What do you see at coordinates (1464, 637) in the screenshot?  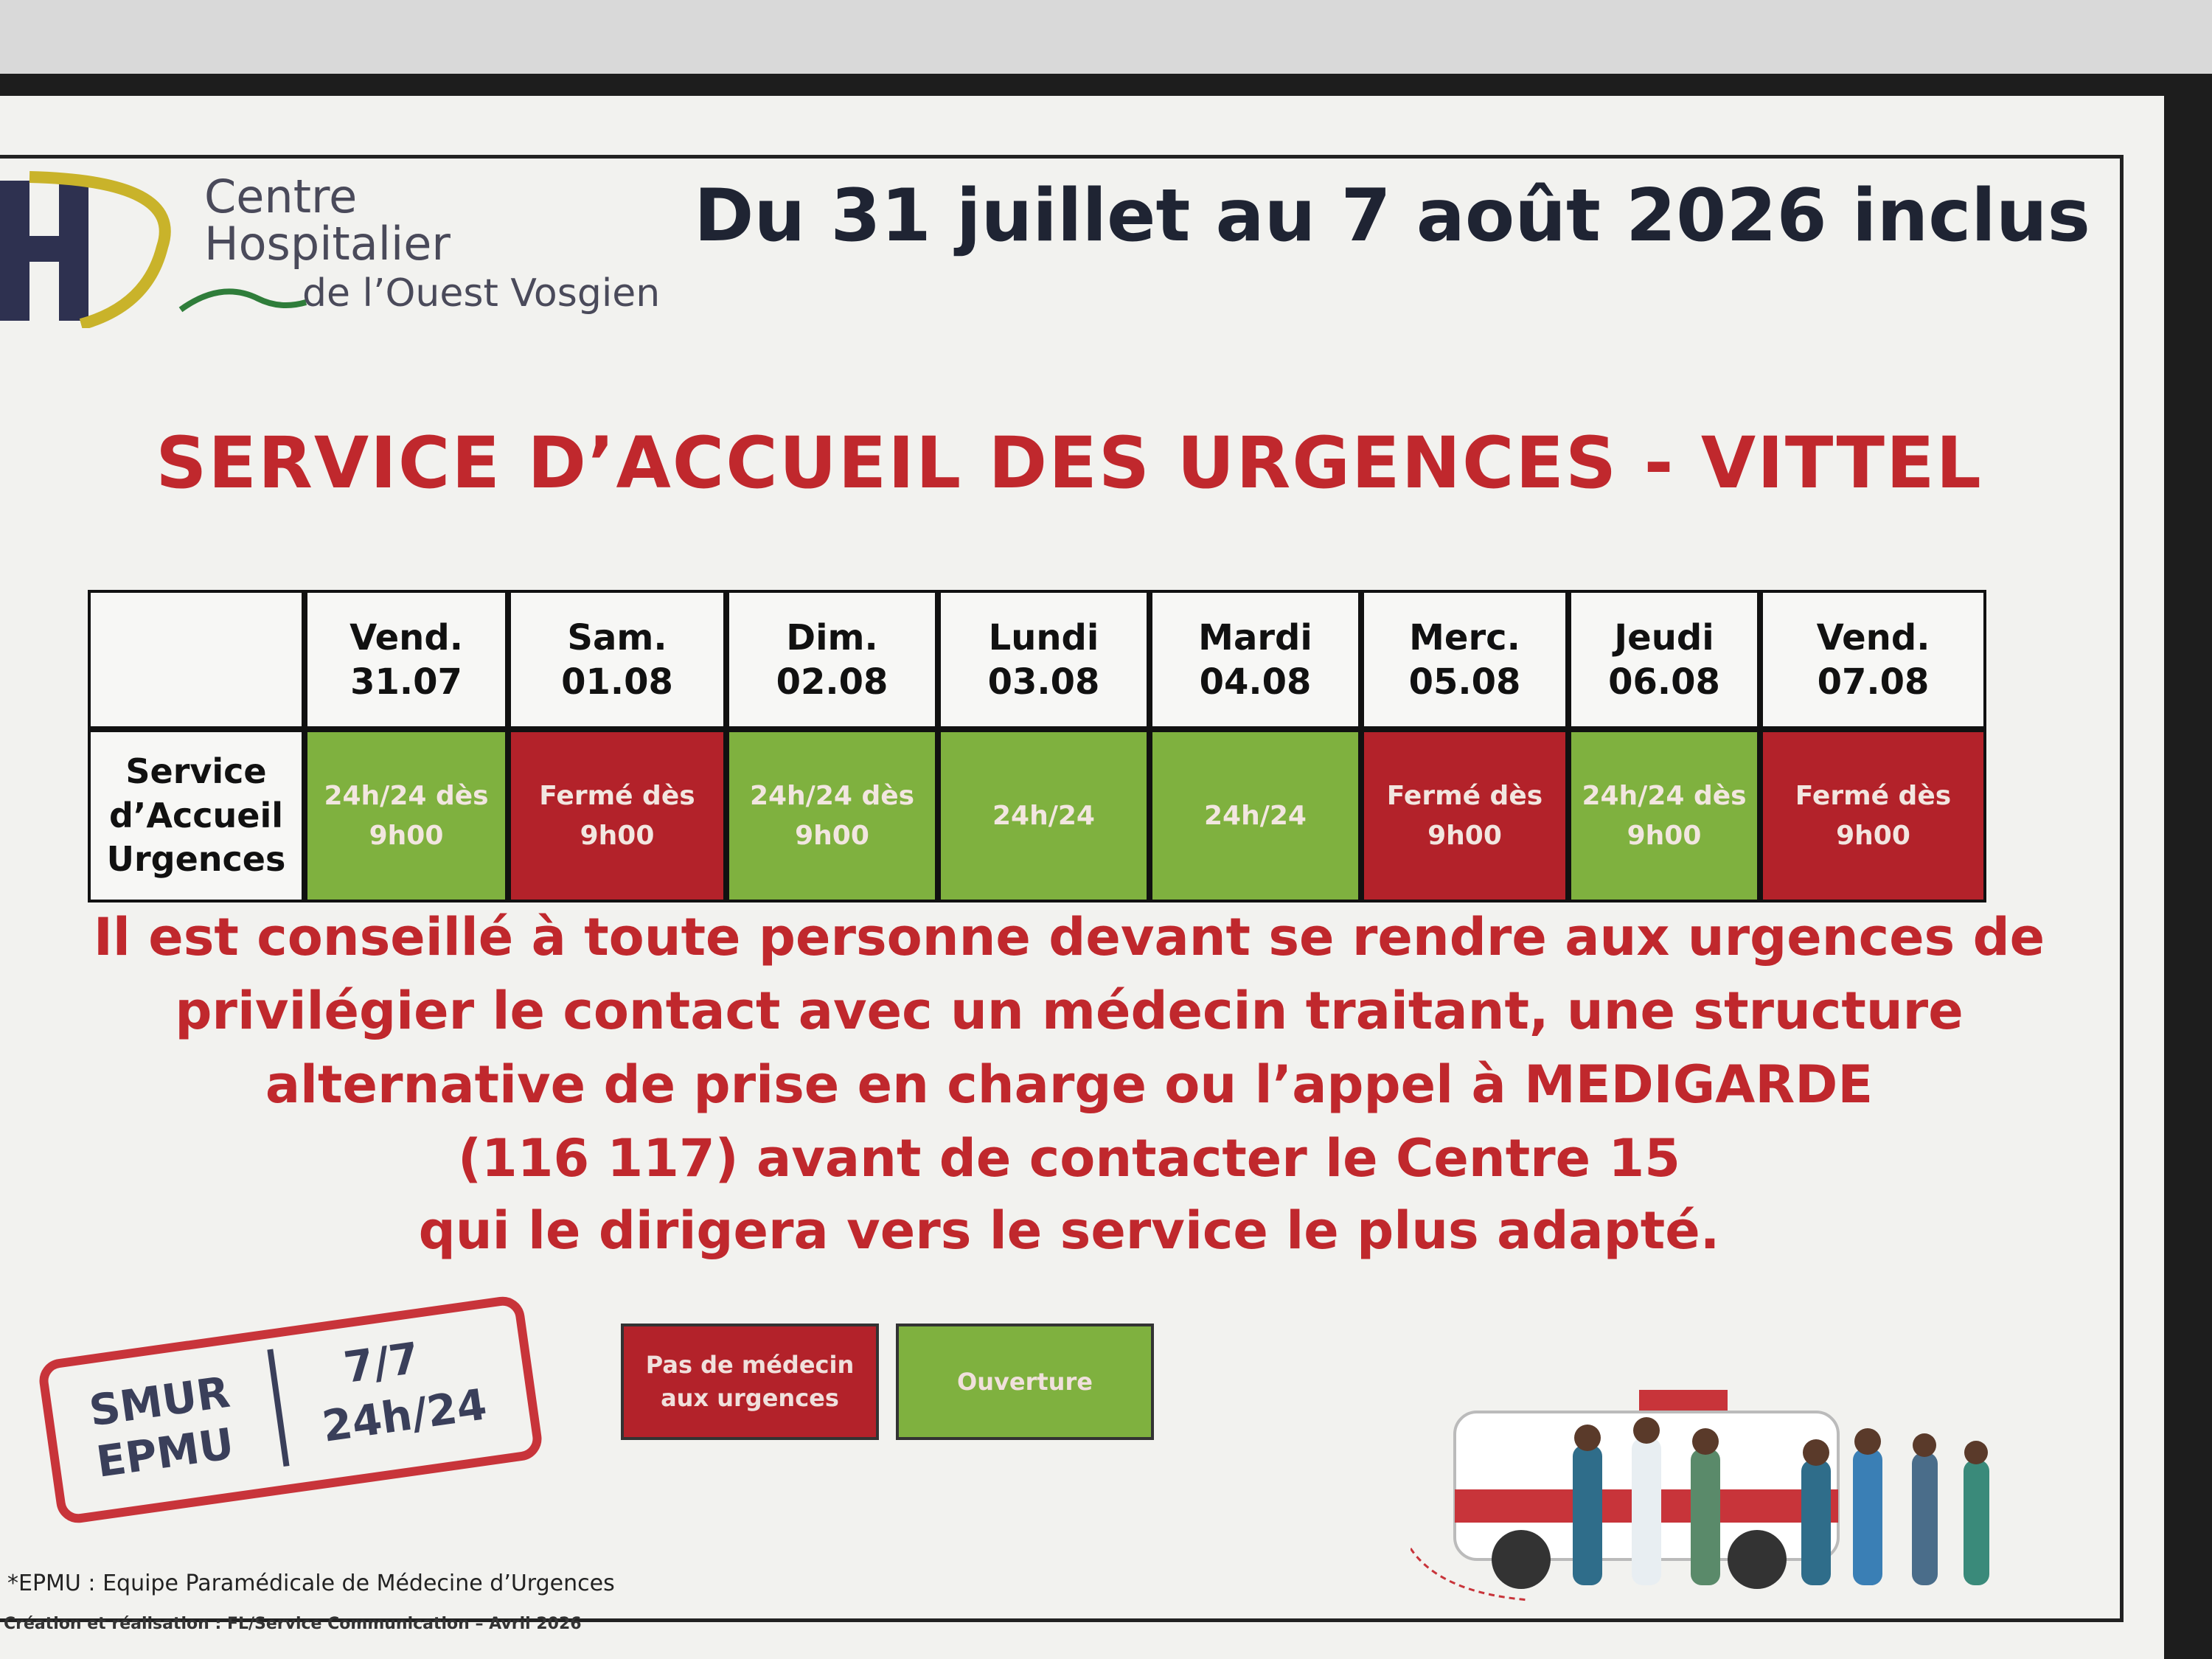 I see `day: Merc.` at bounding box center [1464, 637].